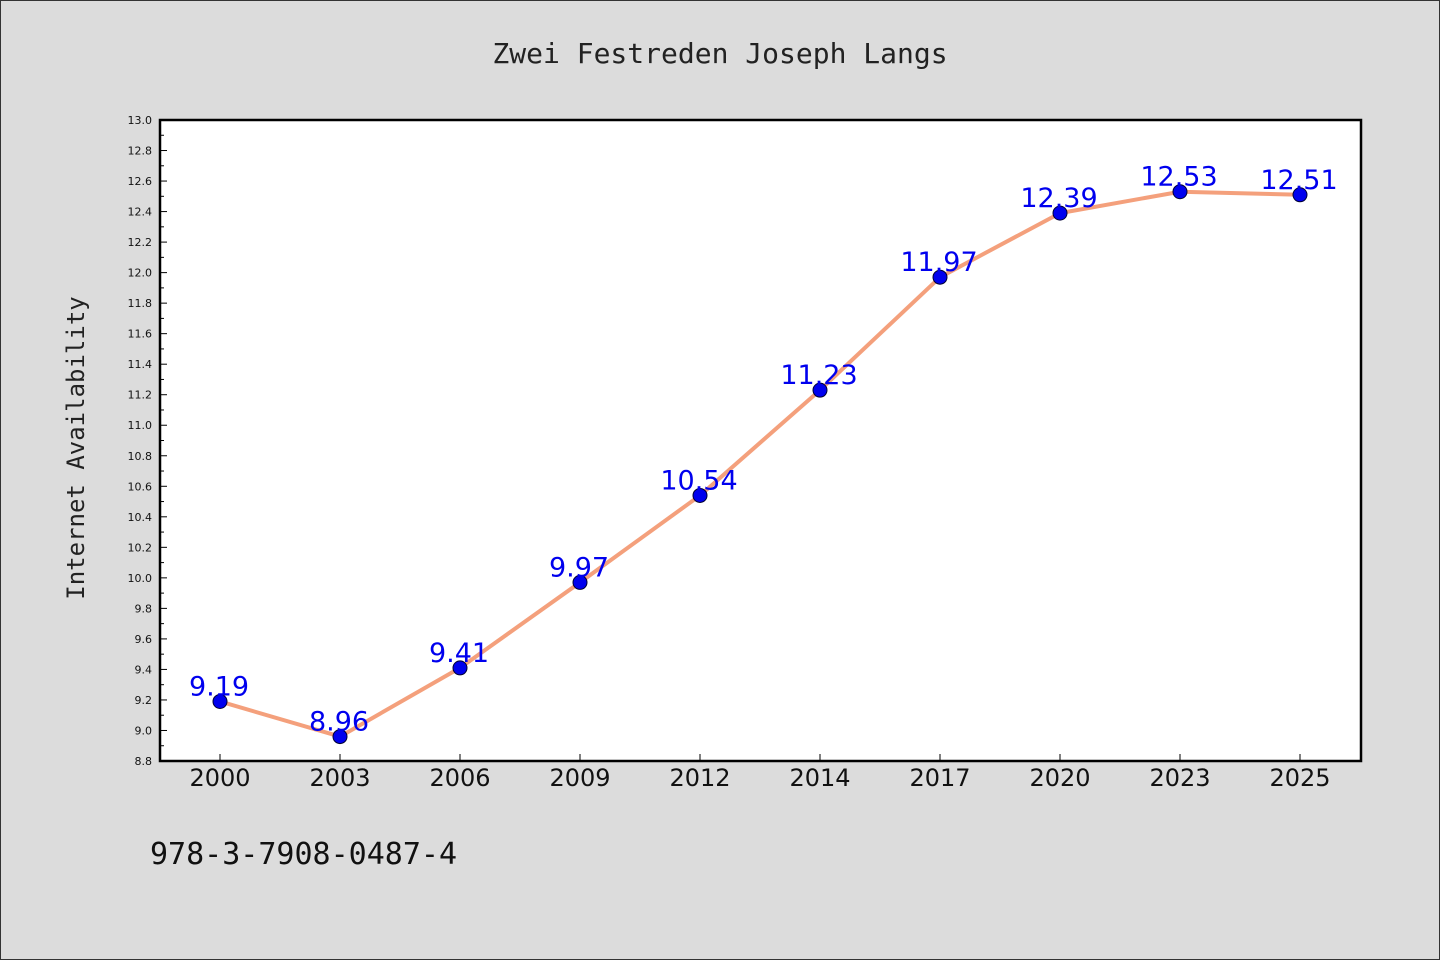 Image resolution: width=1440 pixels, height=960 pixels. I want to click on y-axis-label: Internet Availability, so click(76, 447).